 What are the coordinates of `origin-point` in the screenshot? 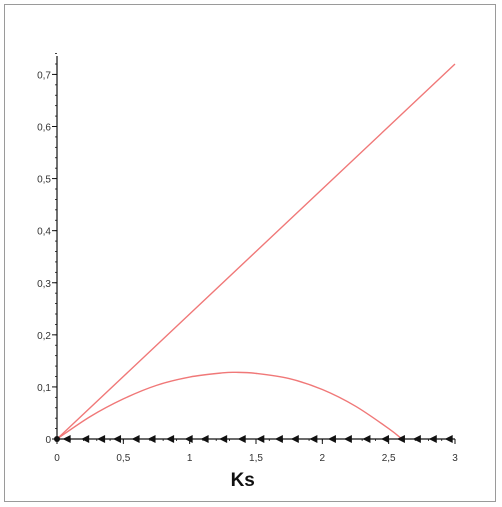 It's located at (57, 439).